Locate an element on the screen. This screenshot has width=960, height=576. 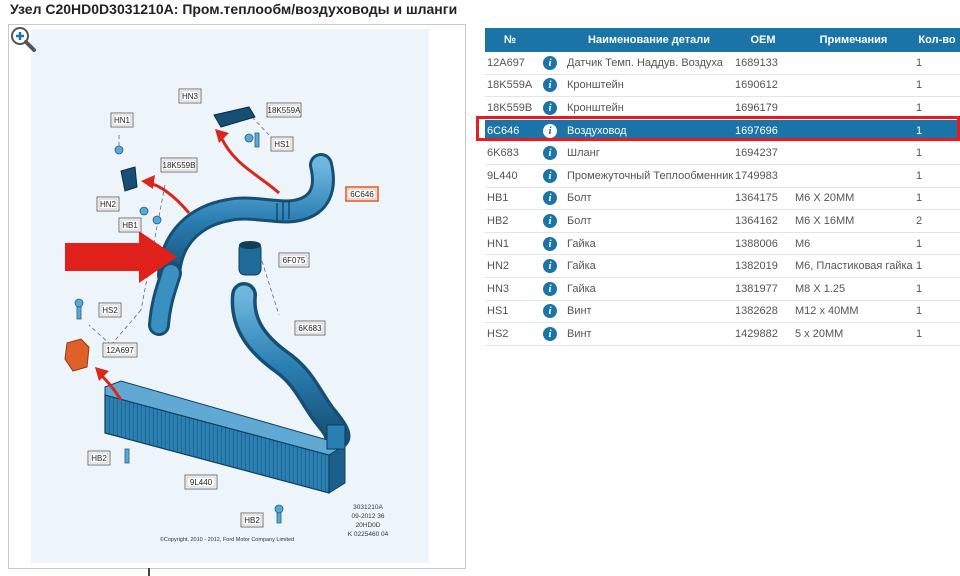
callout-hn1: HN1 is located at coordinates (122, 120).